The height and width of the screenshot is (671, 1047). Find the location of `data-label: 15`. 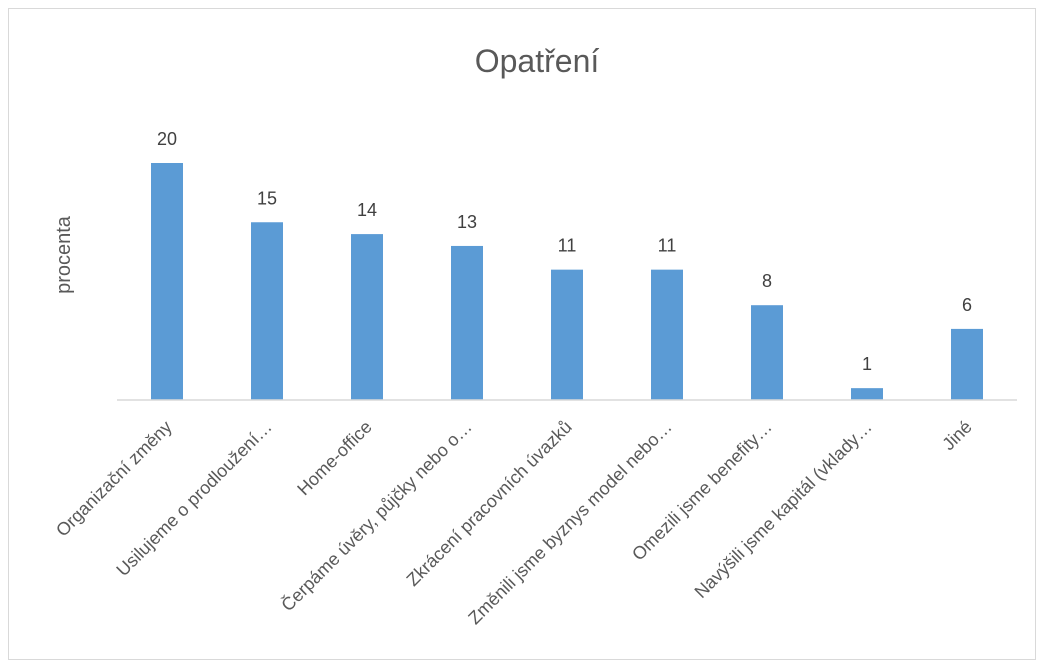

data-label: 15 is located at coordinates (267, 198).